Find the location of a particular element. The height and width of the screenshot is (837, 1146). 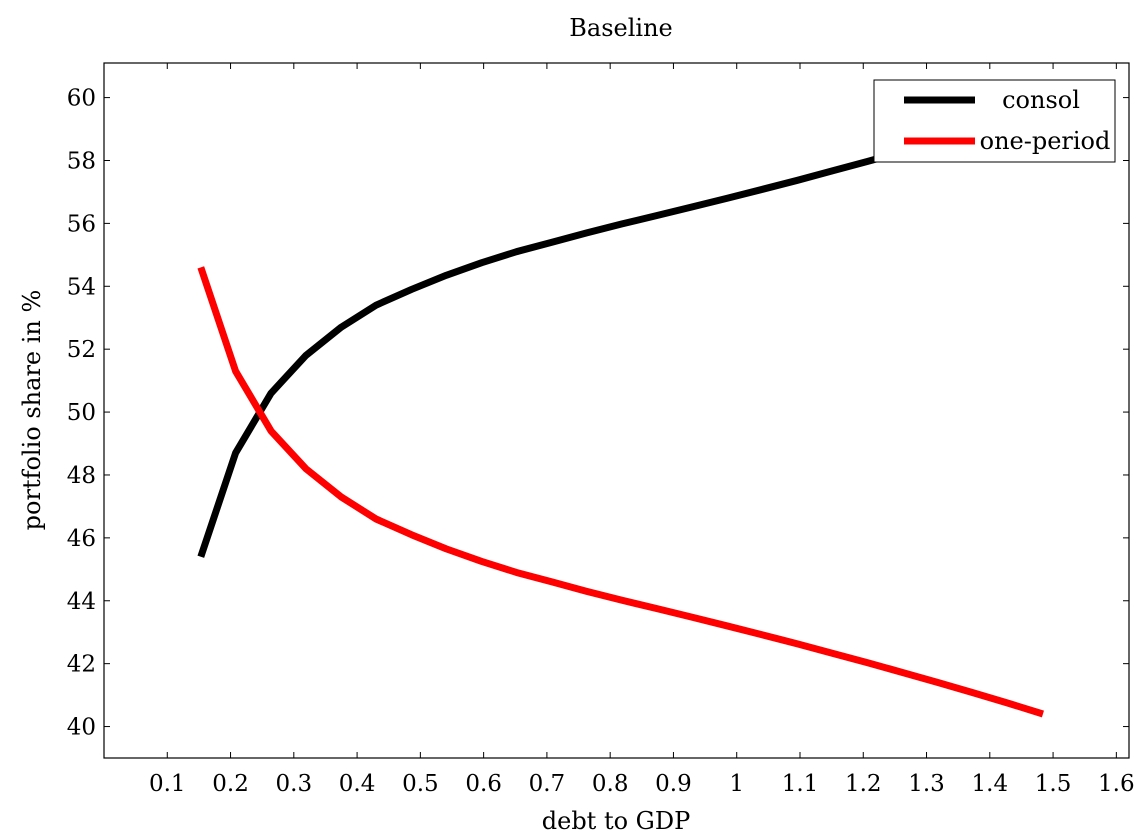

y-tick-label: 44 is located at coordinates (81, 602).